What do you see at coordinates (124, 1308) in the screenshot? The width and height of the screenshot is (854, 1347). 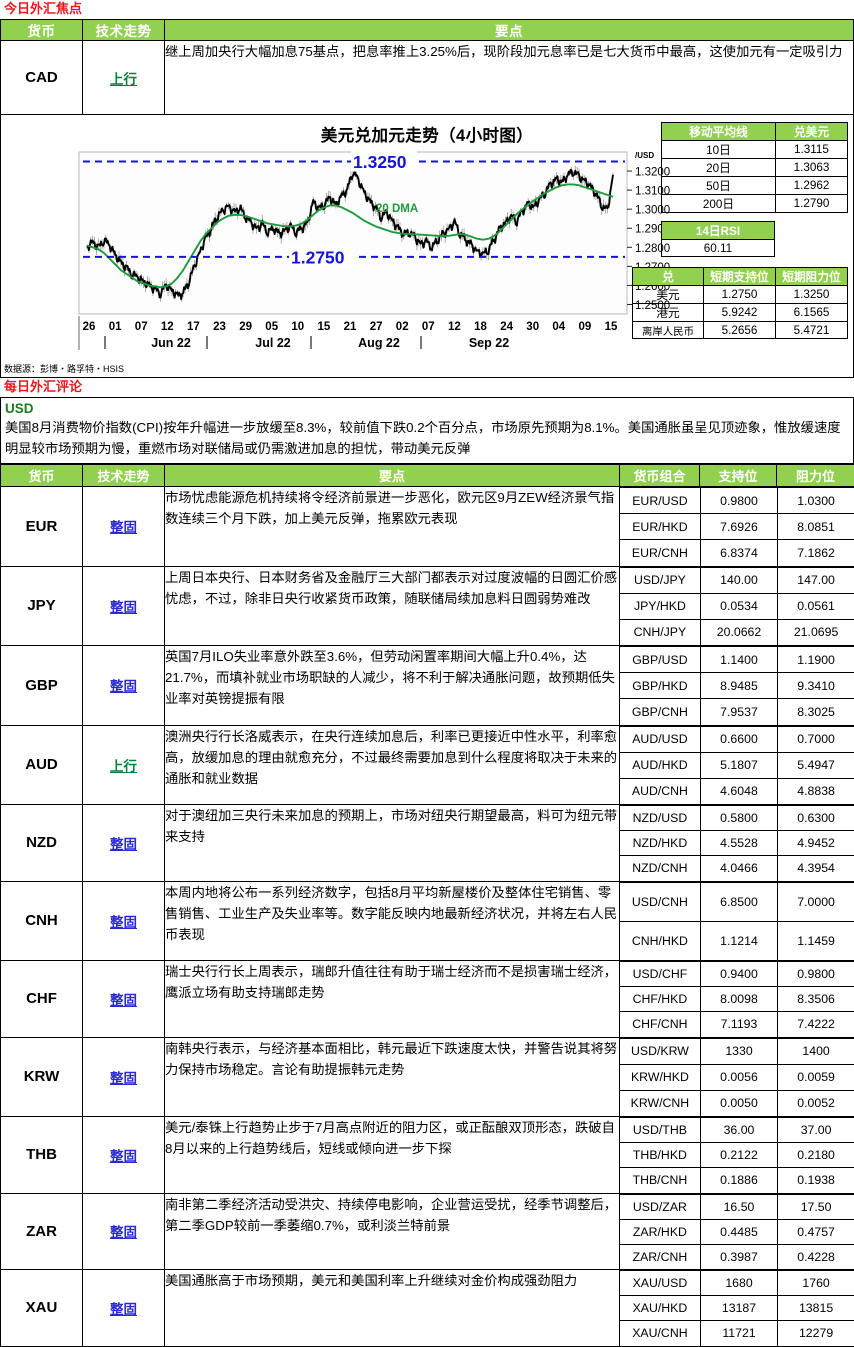 I see `commentary-trend-xau: 整固` at bounding box center [124, 1308].